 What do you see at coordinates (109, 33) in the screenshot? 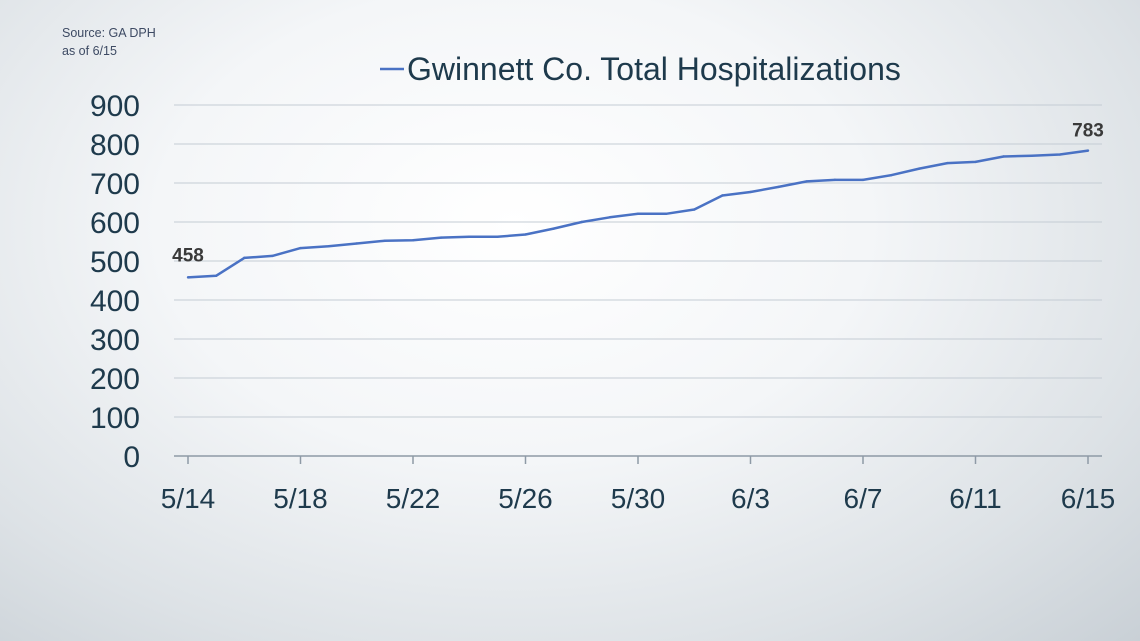
I see `source-line: Source: GA DPH` at bounding box center [109, 33].